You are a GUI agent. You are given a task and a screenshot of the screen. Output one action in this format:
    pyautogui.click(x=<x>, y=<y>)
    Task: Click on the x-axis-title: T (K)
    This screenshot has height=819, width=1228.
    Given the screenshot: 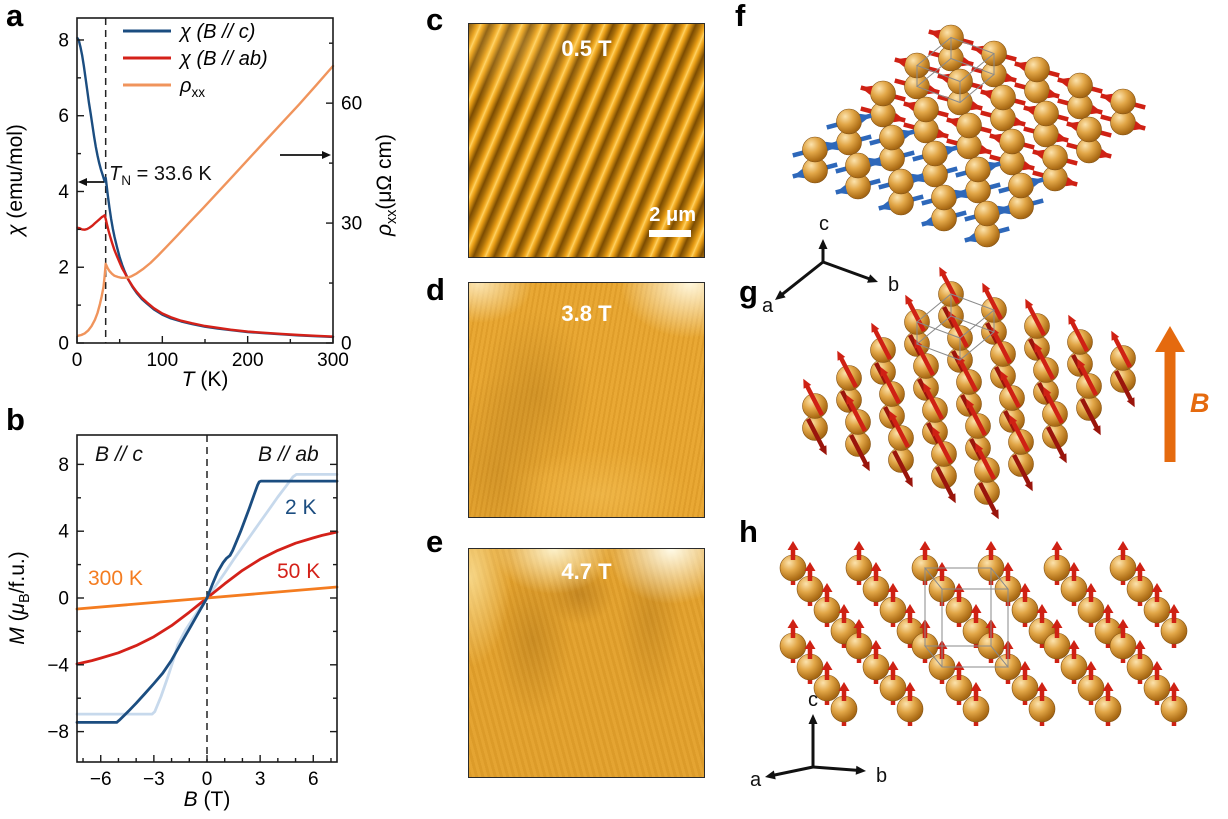 What is the action you would take?
    pyautogui.click(x=205, y=379)
    